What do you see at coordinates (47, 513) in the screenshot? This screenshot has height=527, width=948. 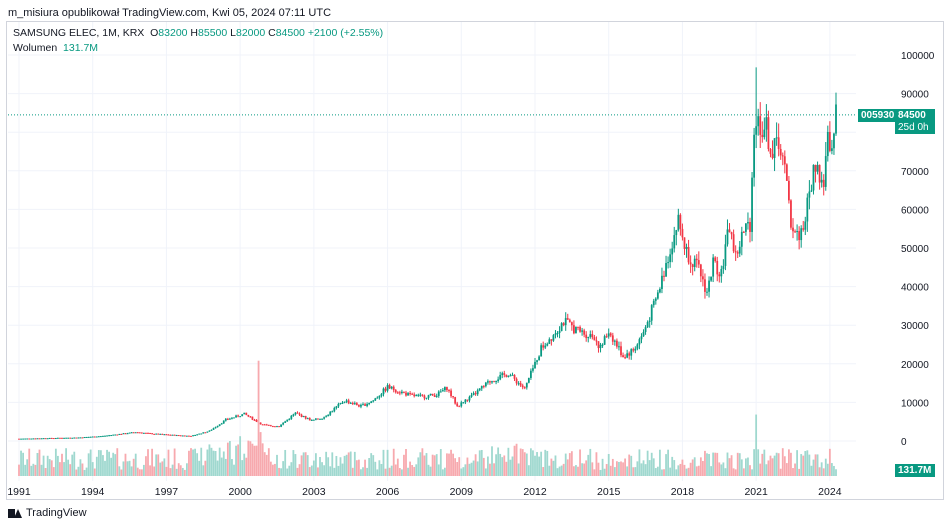 I see `footer-brand: TradingView` at bounding box center [47, 513].